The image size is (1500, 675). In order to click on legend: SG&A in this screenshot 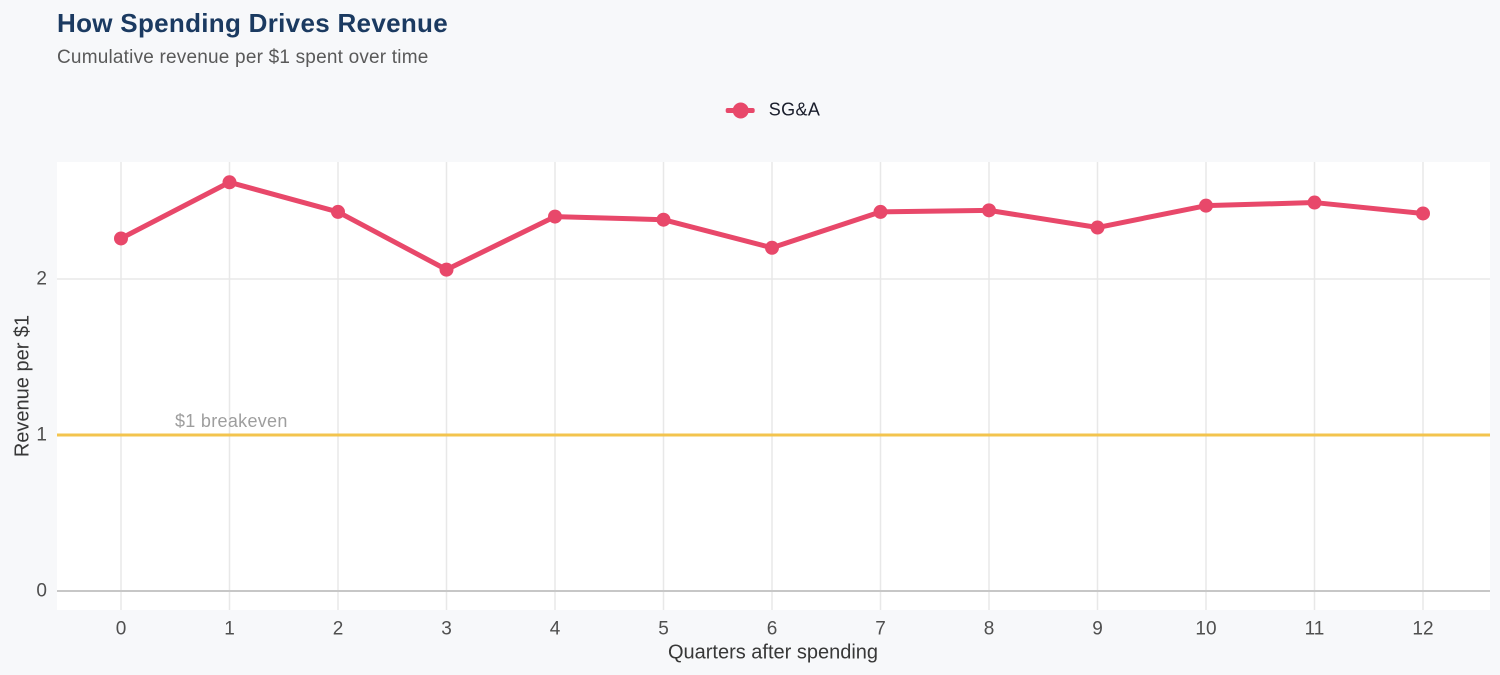, I will do `click(773, 110)`.